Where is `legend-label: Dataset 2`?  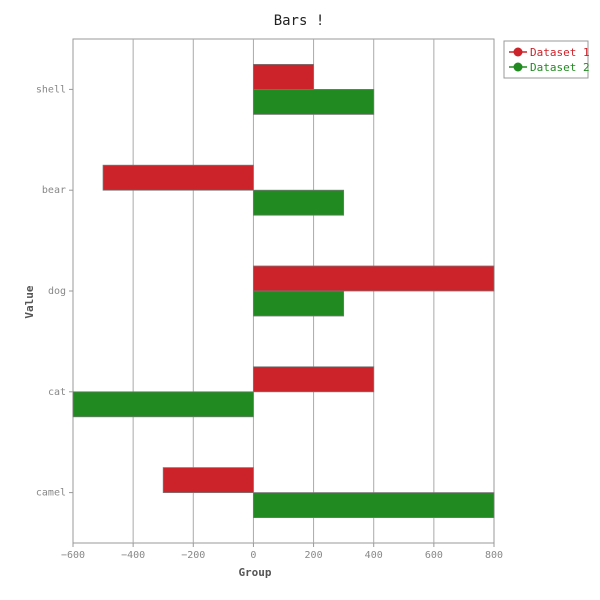
legend-label: Dataset 2 is located at coordinates (560, 67).